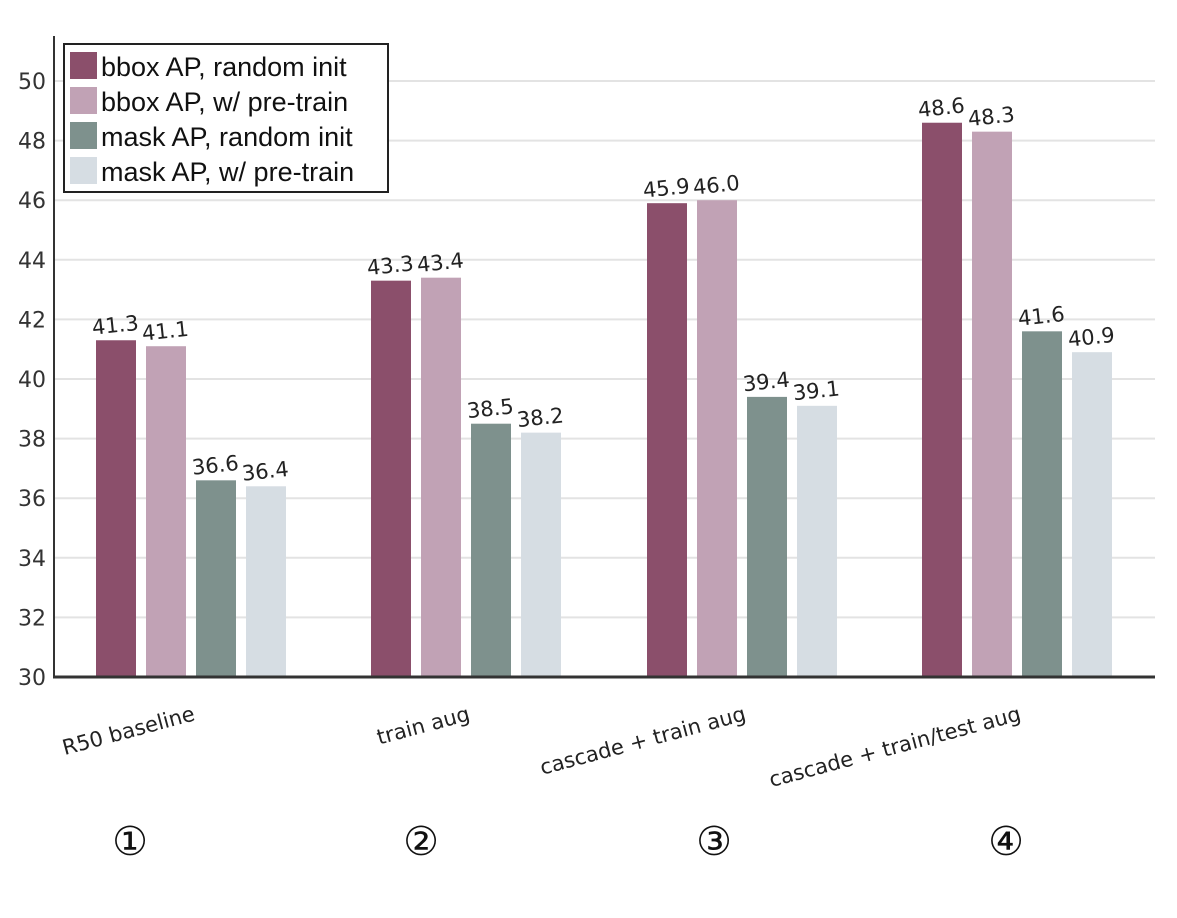 The image size is (1177, 918). What do you see at coordinates (227, 137) in the screenshot?
I see `legend-entry-label: mask AP, random init` at bounding box center [227, 137].